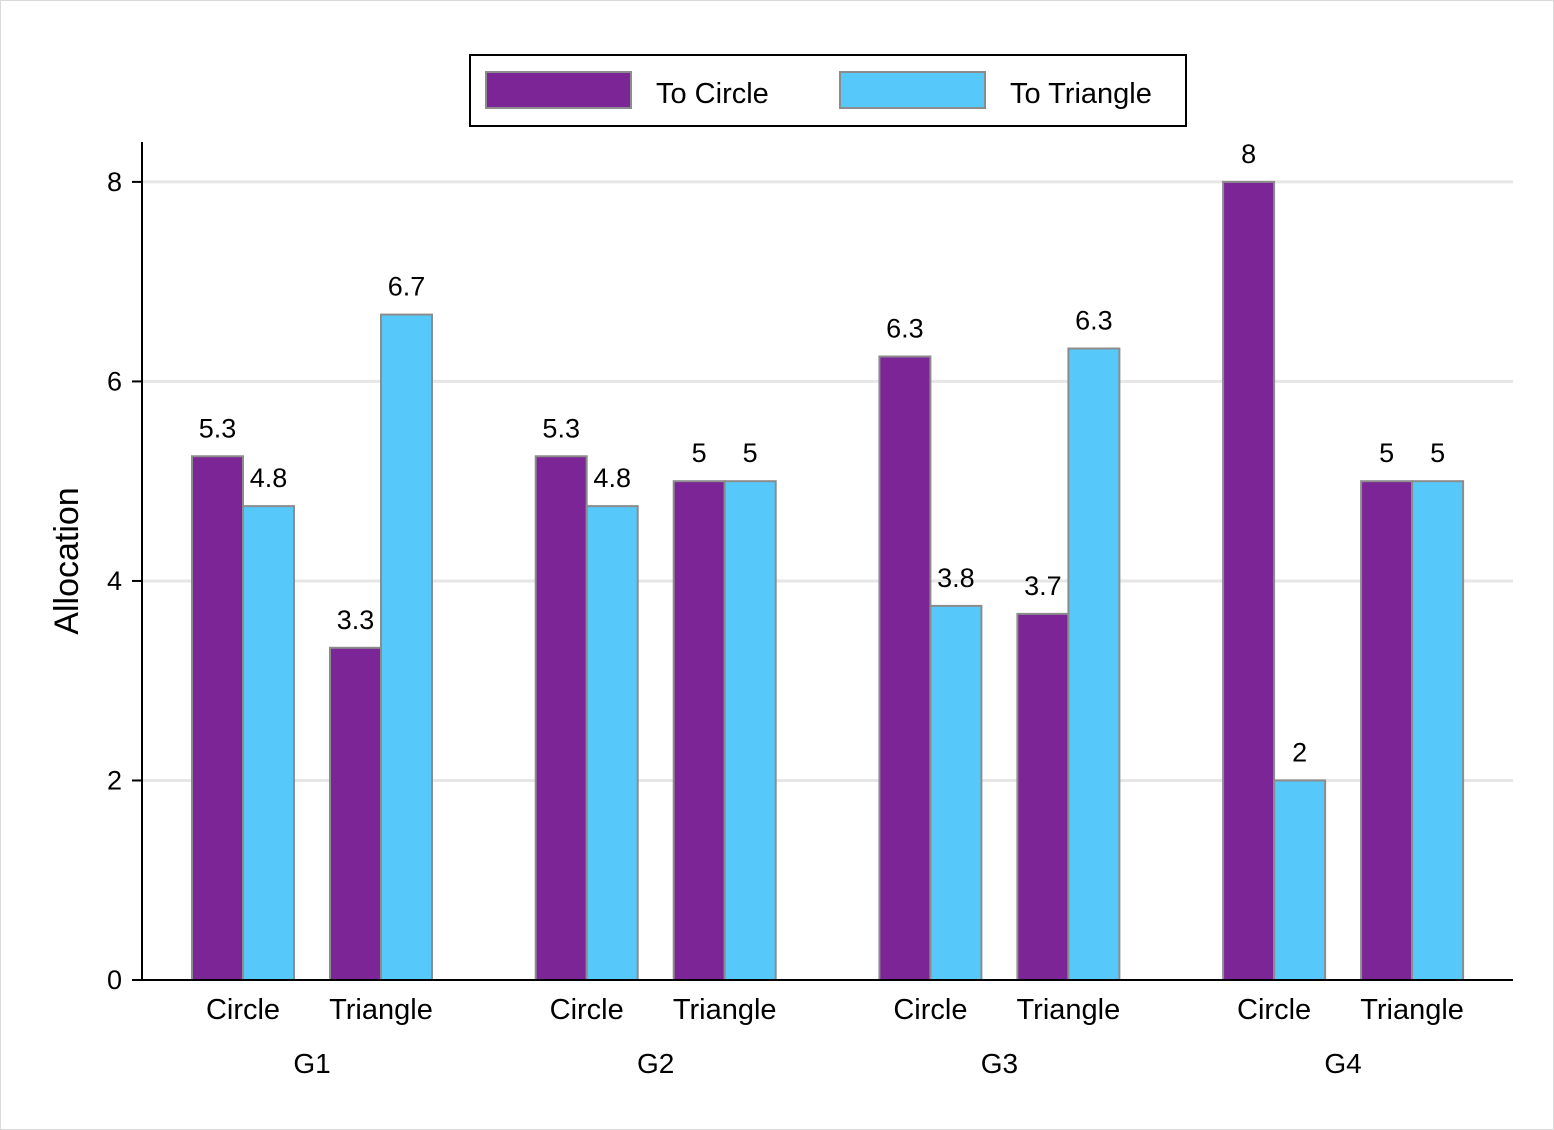  I want to click on group-label: G4, so click(1342, 1063).